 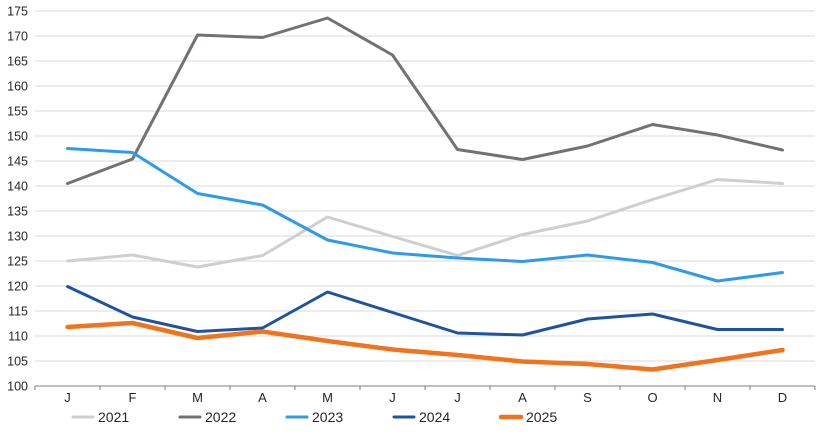 What do you see at coordinates (652, 397) in the screenshot?
I see `x-axis-category-label: O` at bounding box center [652, 397].